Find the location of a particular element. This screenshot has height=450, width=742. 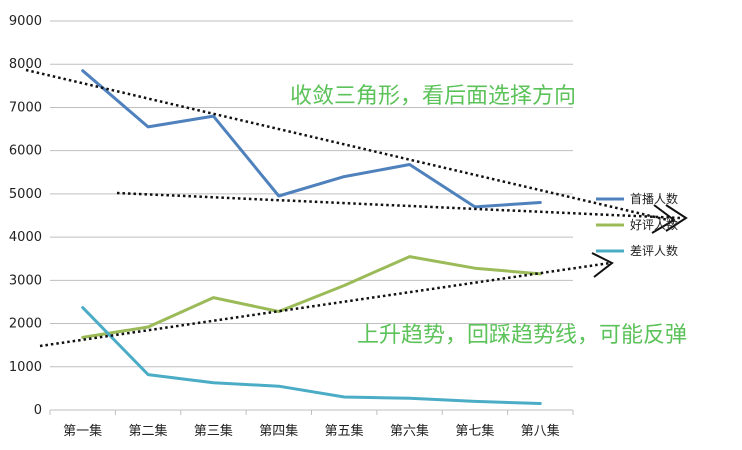

legend-label: 首播人数 is located at coordinates (654, 198).